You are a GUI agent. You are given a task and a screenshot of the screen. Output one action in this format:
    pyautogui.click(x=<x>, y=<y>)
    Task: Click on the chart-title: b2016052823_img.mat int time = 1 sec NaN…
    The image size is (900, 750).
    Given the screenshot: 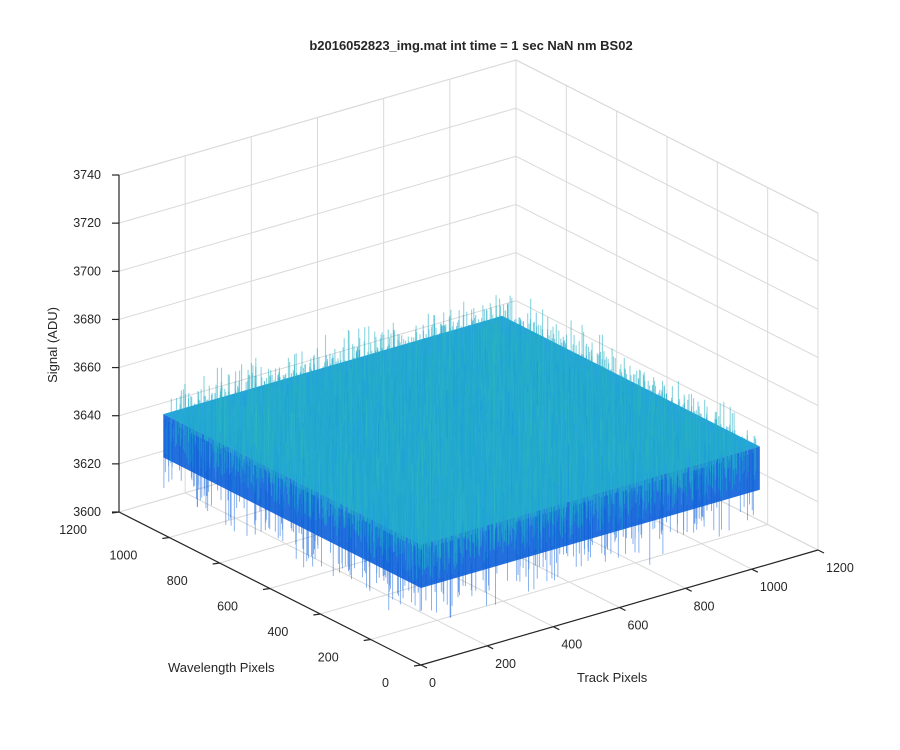 What is the action you would take?
    pyautogui.click(x=470, y=45)
    